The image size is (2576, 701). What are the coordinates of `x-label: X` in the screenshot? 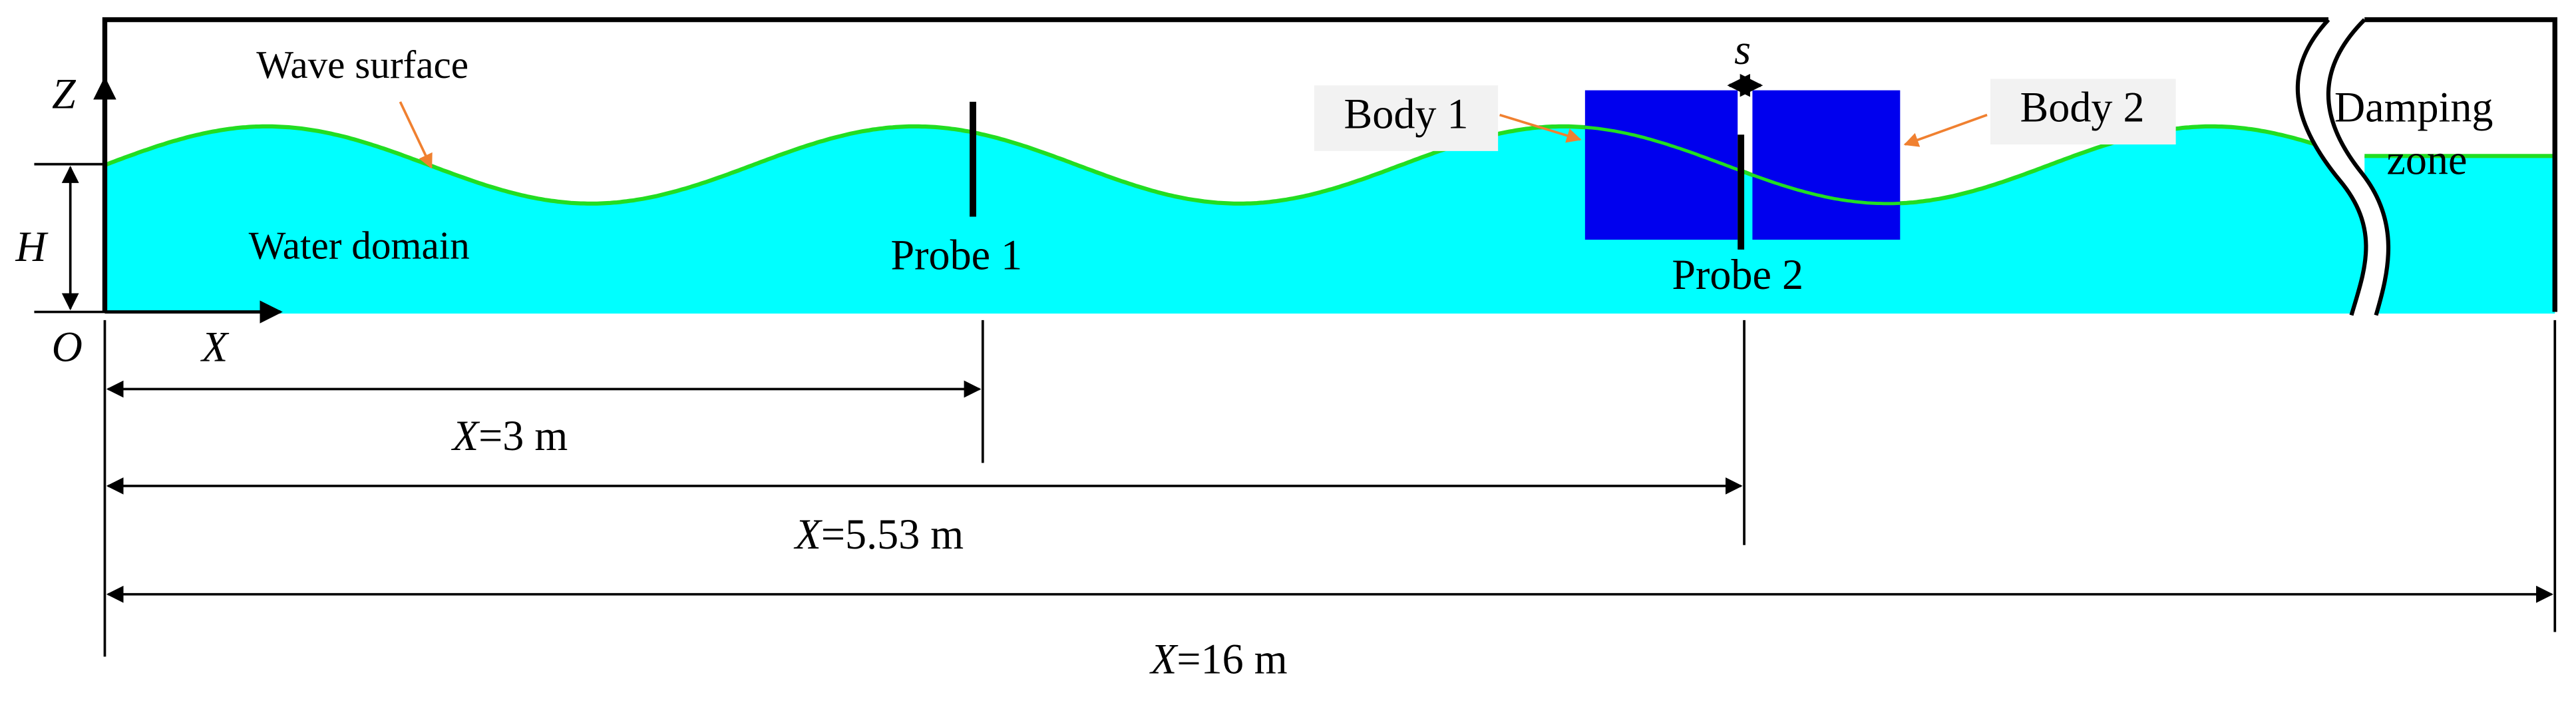 It's located at (215, 347).